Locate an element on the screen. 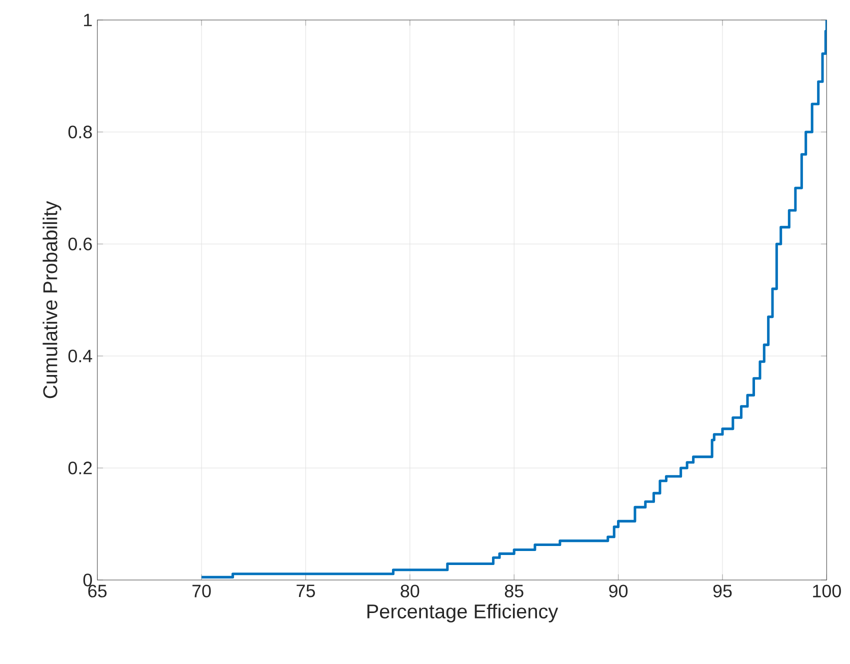  y-tick-label: 1 is located at coordinates (88, 20).